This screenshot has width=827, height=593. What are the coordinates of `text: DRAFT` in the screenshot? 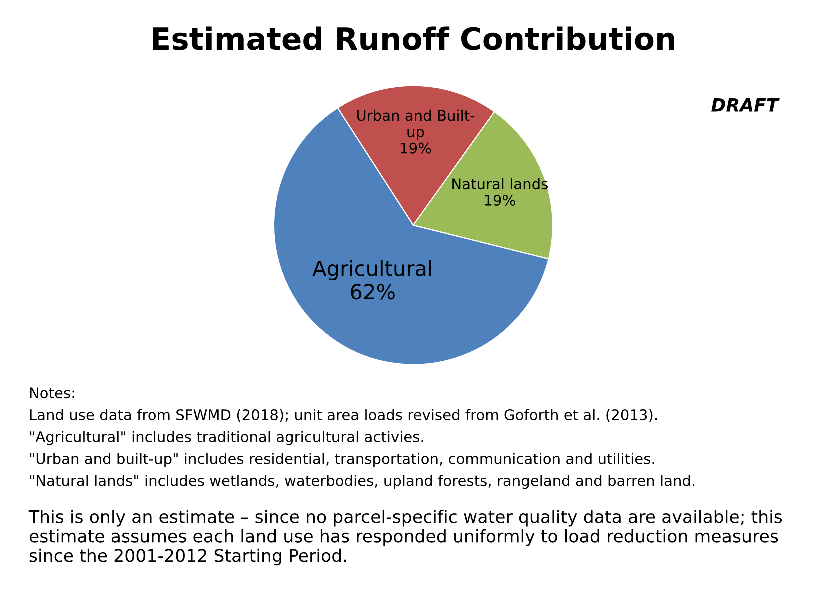 It's located at (746, 105).